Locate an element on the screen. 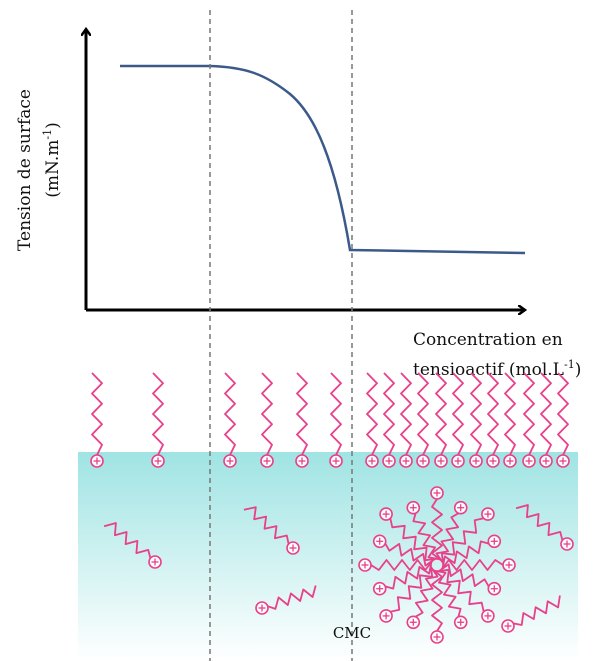 The width and height of the screenshot is (611, 661). y-axis-label: Tension de surface is located at coordinates (25, 170).